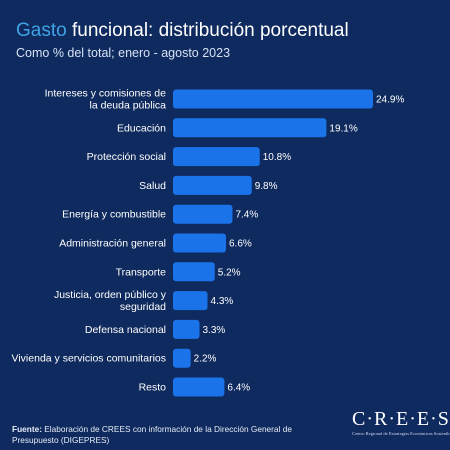  Describe the element at coordinates (277, 157) in the screenshot. I see `value-label: 10.8%` at that location.